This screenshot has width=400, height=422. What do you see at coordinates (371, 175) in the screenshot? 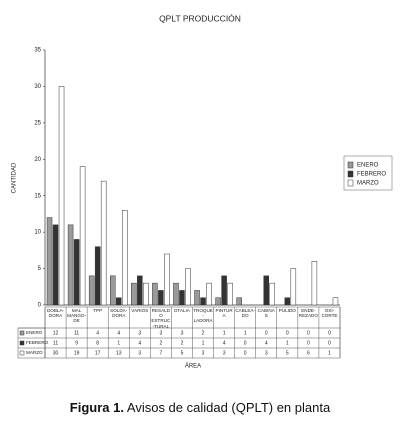
I see `legend-label: FEBRERO` at bounding box center [371, 175].